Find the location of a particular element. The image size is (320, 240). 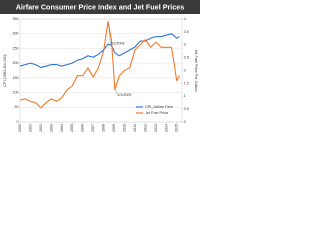

x-tick-label: 2003 is located at coordinates (51, 128).